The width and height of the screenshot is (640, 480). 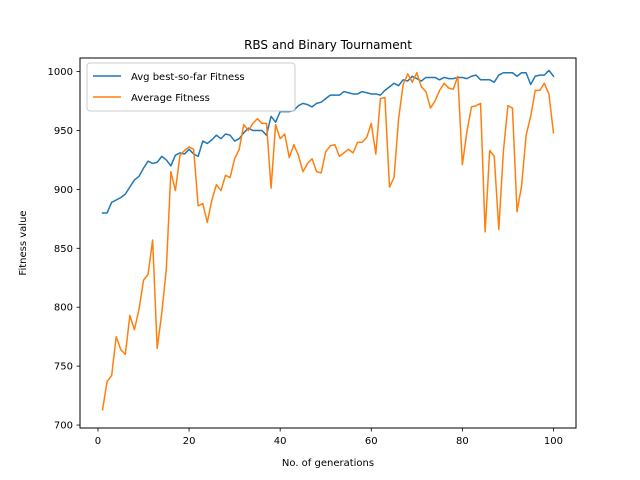 What do you see at coordinates (63, 131) in the screenshot?
I see `y-tick-label: 950` at bounding box center [63, 131].